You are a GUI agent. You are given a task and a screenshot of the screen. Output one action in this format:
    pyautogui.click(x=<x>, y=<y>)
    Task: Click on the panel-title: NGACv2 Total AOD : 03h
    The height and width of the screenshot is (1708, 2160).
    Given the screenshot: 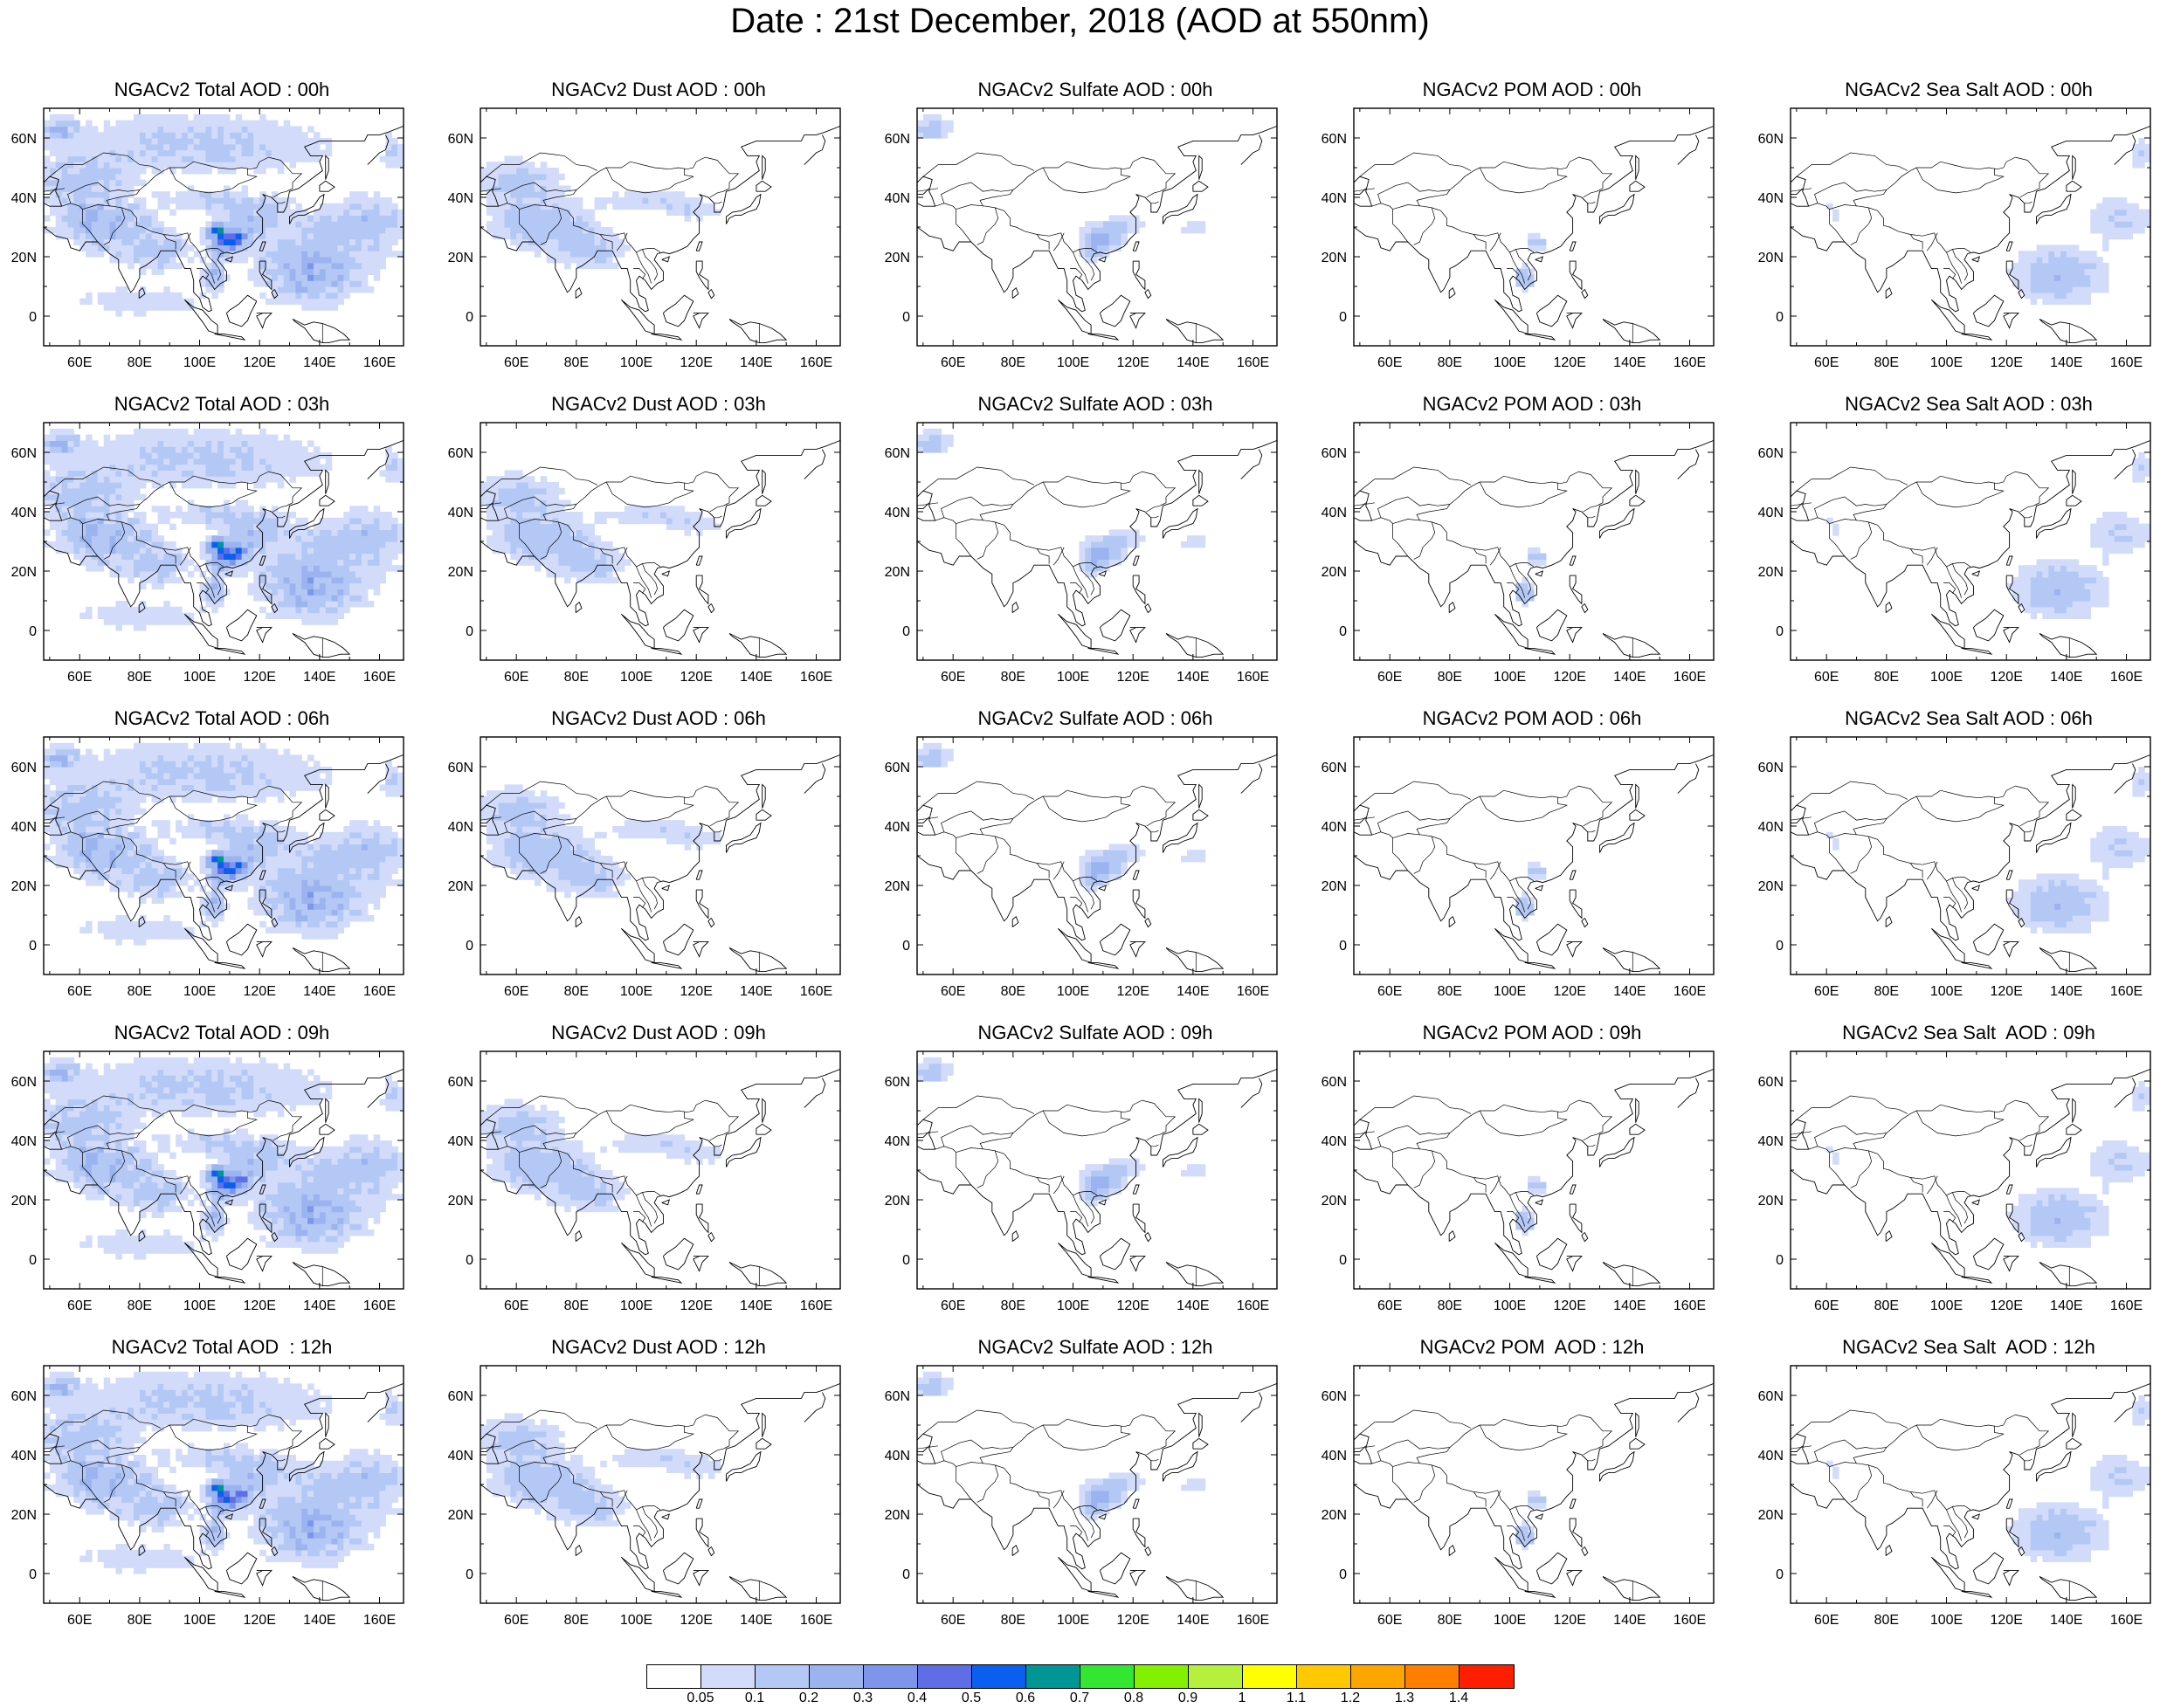 What is the action you would take?
    pyautogui.click(x=222, y=404)
    